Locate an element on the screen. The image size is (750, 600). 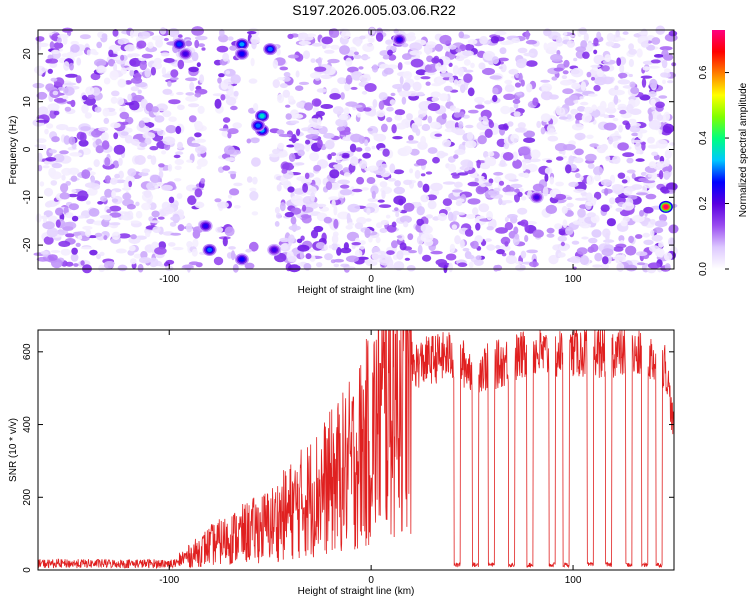
snr-y-axis-label: SNR (10 * v/v) is located at coordinates (13, 450).